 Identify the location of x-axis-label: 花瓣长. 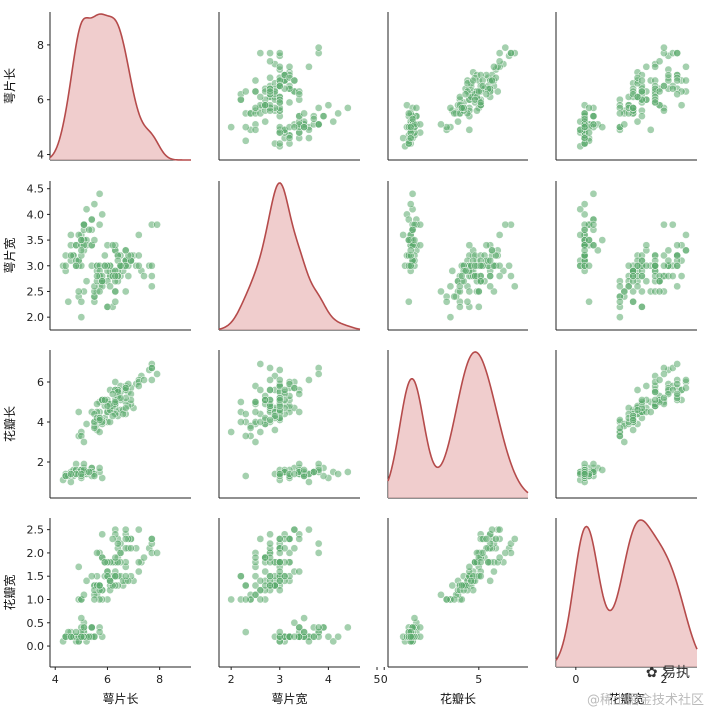
(458, 698).